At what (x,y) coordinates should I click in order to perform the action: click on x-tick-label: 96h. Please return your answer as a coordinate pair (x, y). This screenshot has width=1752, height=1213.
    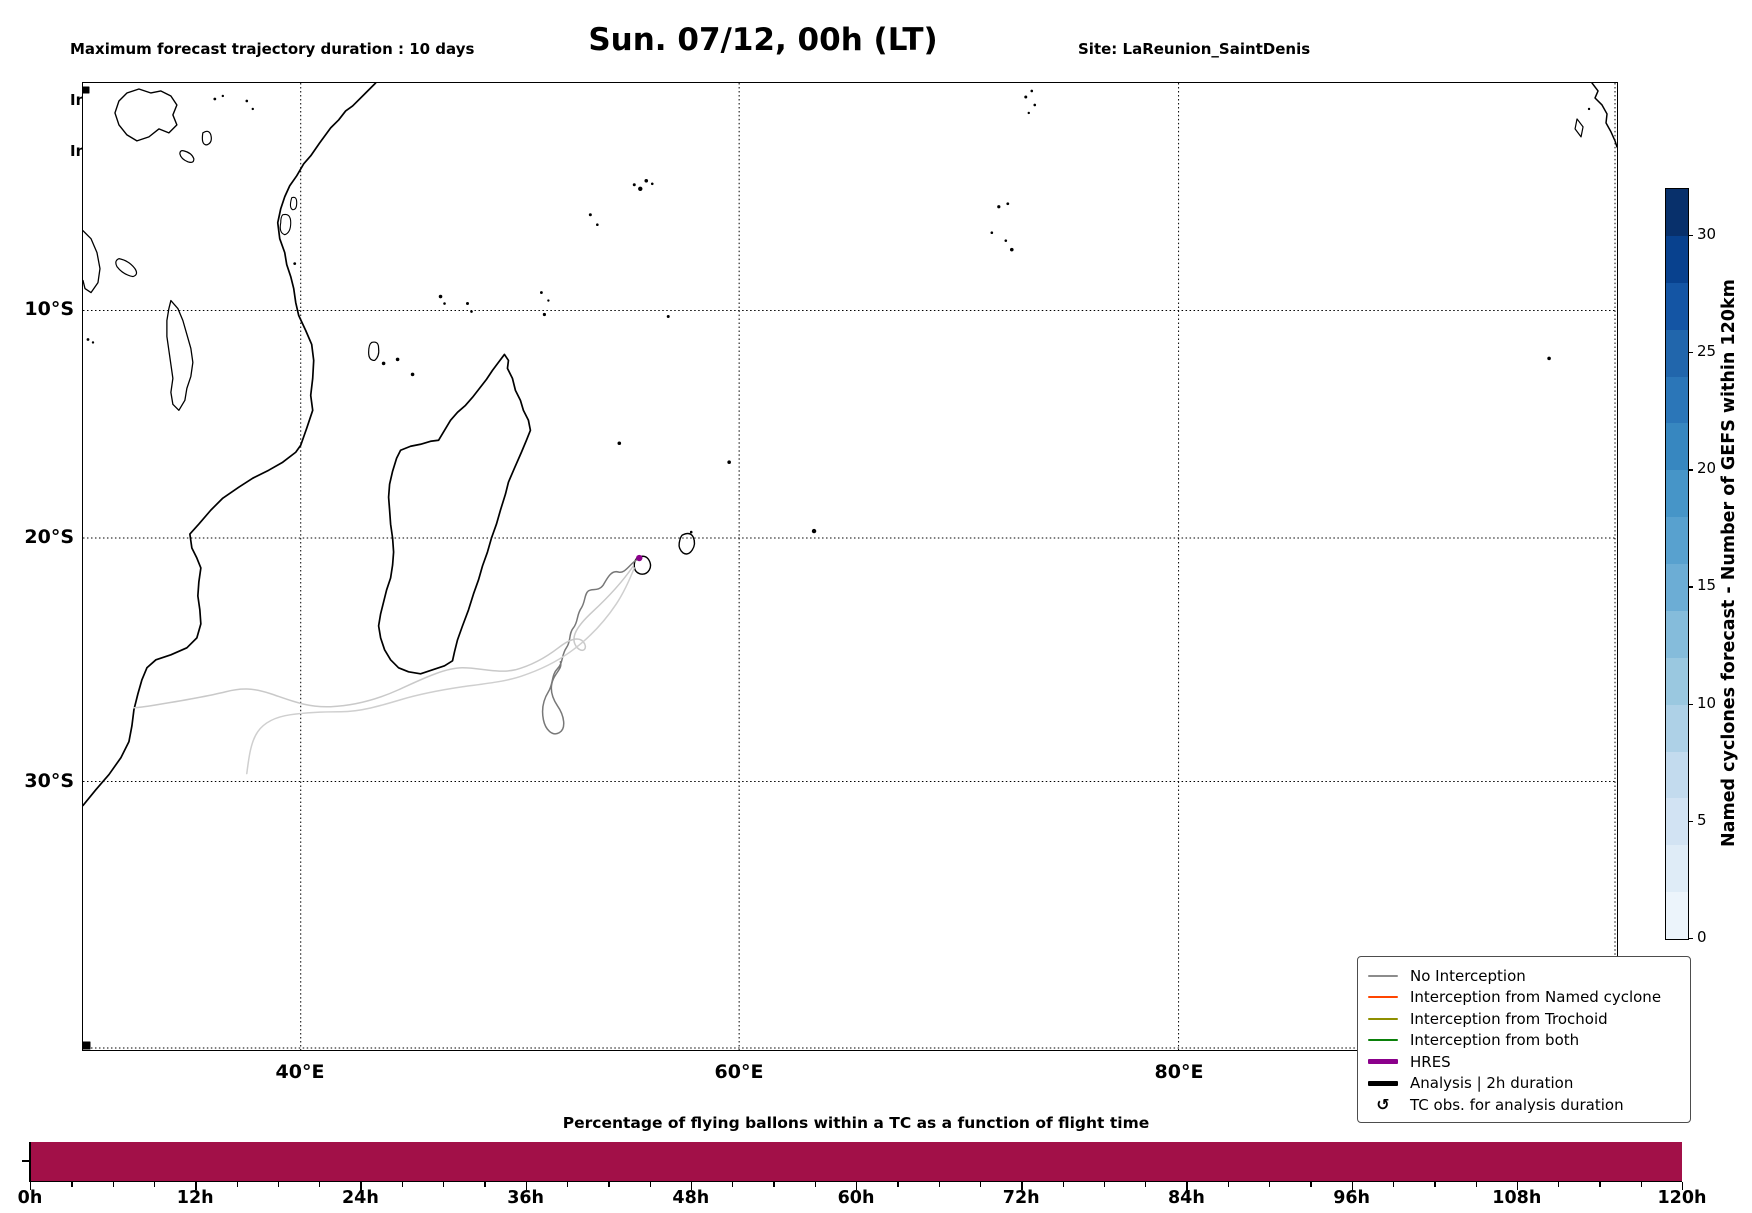
    Looking at the image, I should click on (1351, 1198).